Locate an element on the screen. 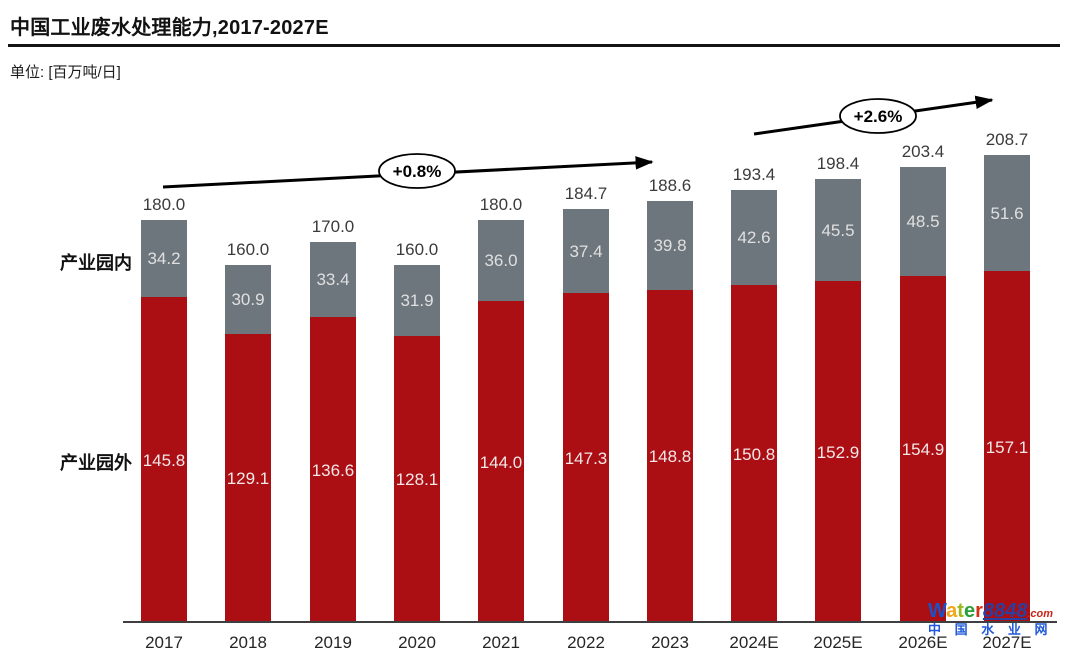 Image resolution: width=1067 pixels, height=664 pixels. bar-group-2025E: 45.5 152.9 is located at coordinates (838, 401).